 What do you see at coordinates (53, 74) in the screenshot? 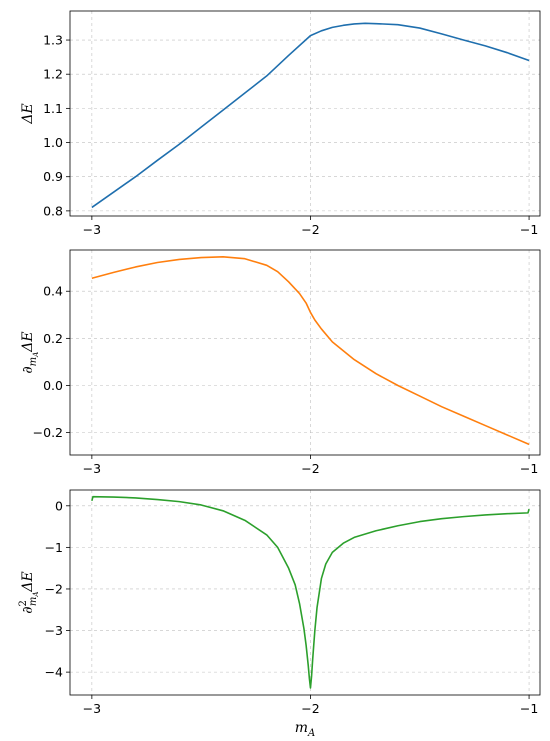
I see `y-tick-label: 1.2` at bounding box center [53, 74].